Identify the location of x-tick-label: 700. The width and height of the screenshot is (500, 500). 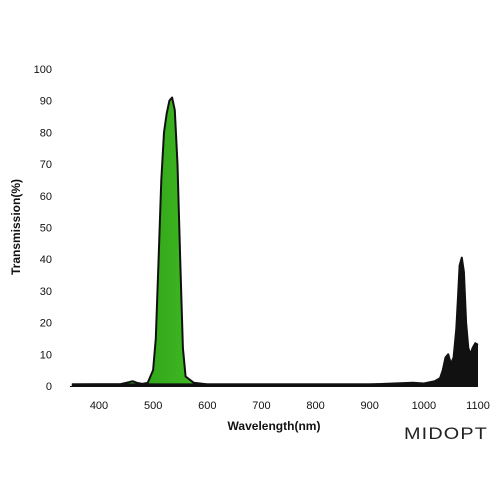
(261, 406).